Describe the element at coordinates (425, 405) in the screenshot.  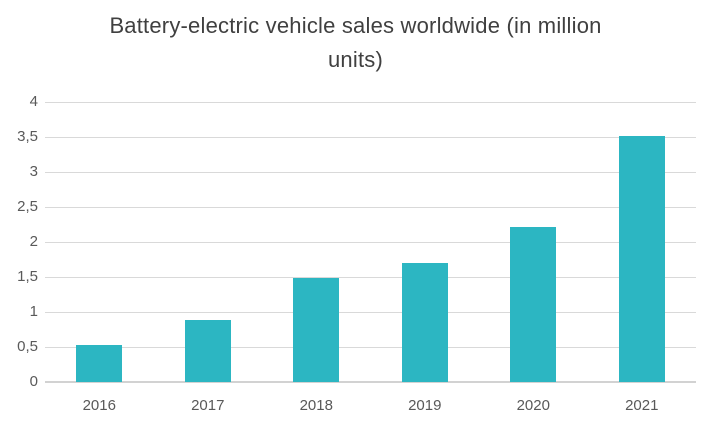
I see `x-axis-label-2019: 2019` at that location.